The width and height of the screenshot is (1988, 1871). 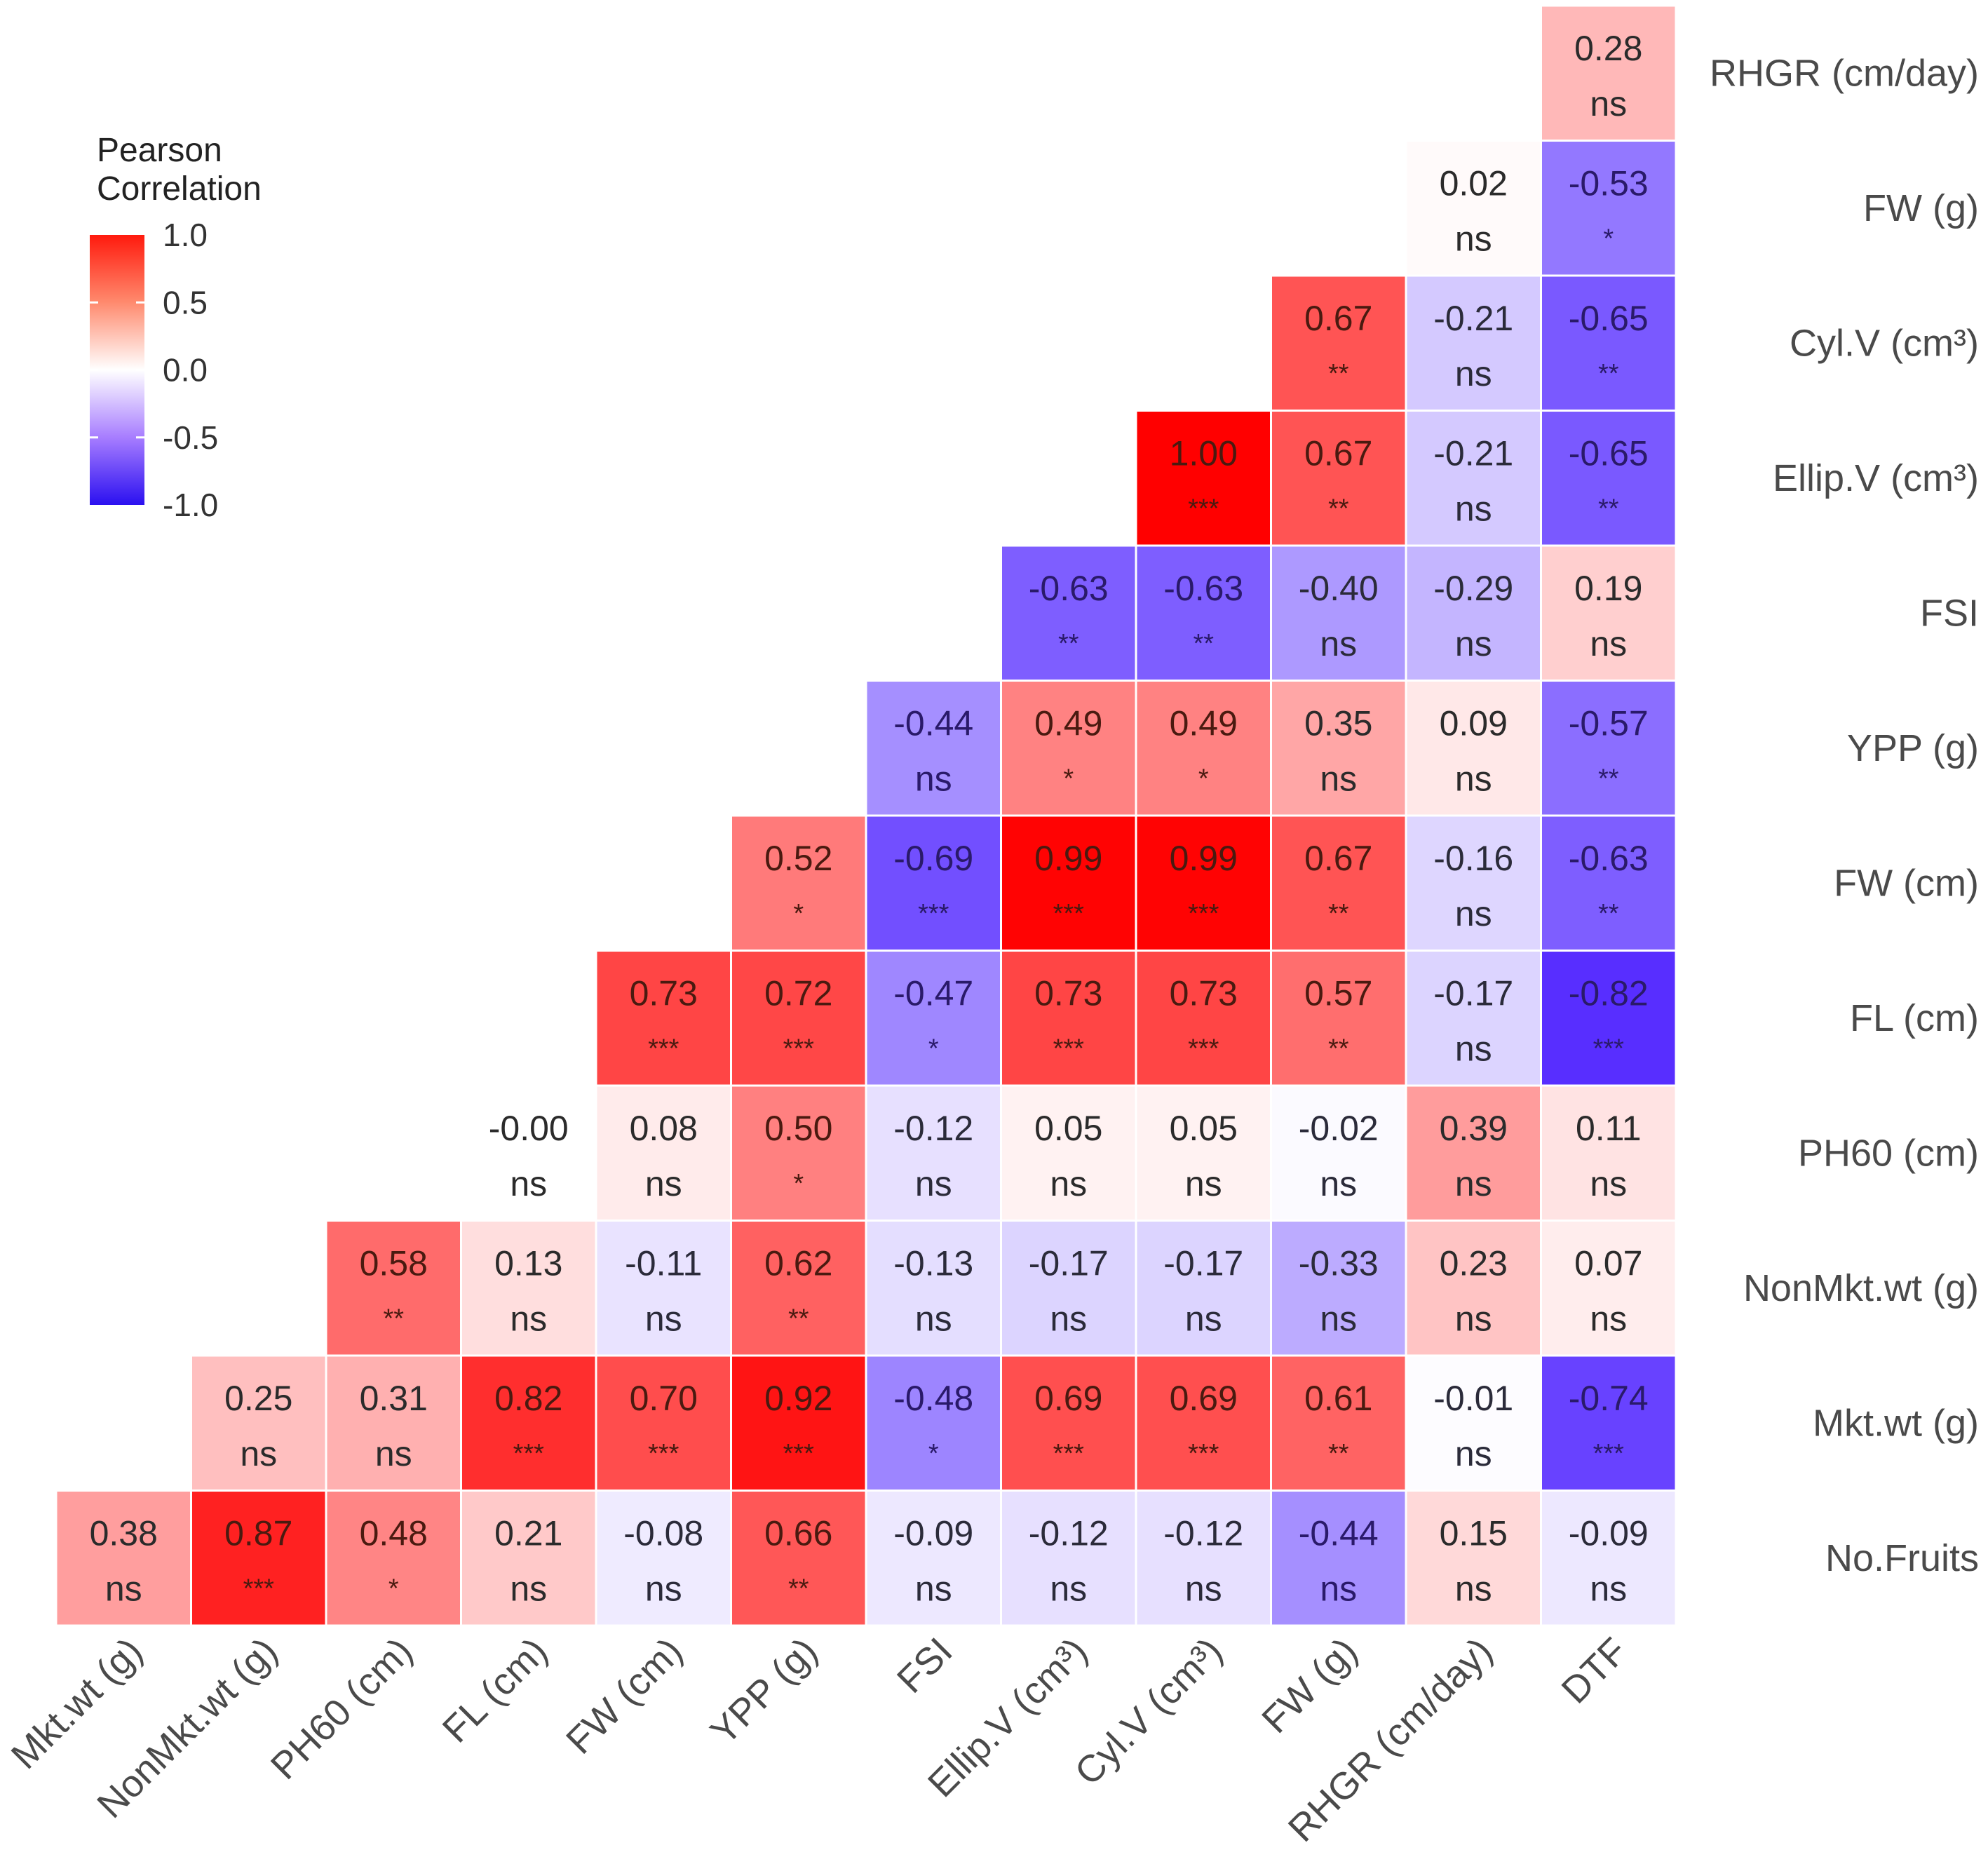 I want to click on heatmap-cell: -0.01 ns, so click(x=1474, y=1423).